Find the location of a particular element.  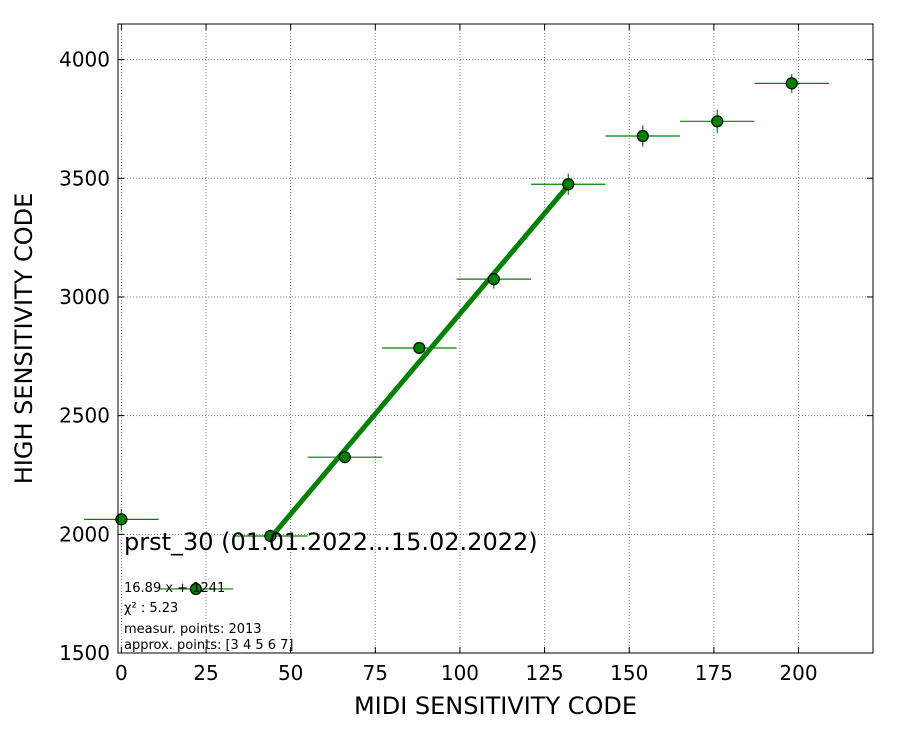

annotation-equation: 16.89 x + 1241 is located at coordinates (174, 588).